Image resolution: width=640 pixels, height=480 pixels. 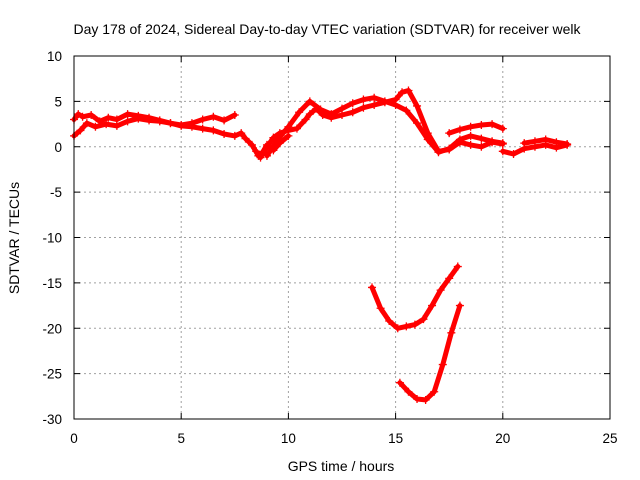 What do you see at coordinates (52, 328) in the screenshot?
I see `y-tick-label: -20` at bounding box center [52, 328].